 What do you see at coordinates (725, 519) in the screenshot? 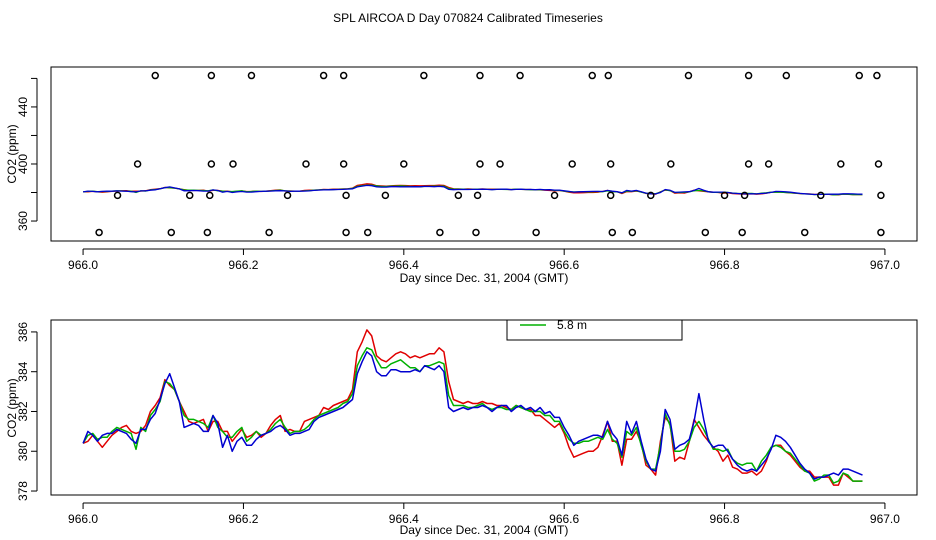
I see `bottom-x-tick-label: 966.8` at bounding box center [725, 519].